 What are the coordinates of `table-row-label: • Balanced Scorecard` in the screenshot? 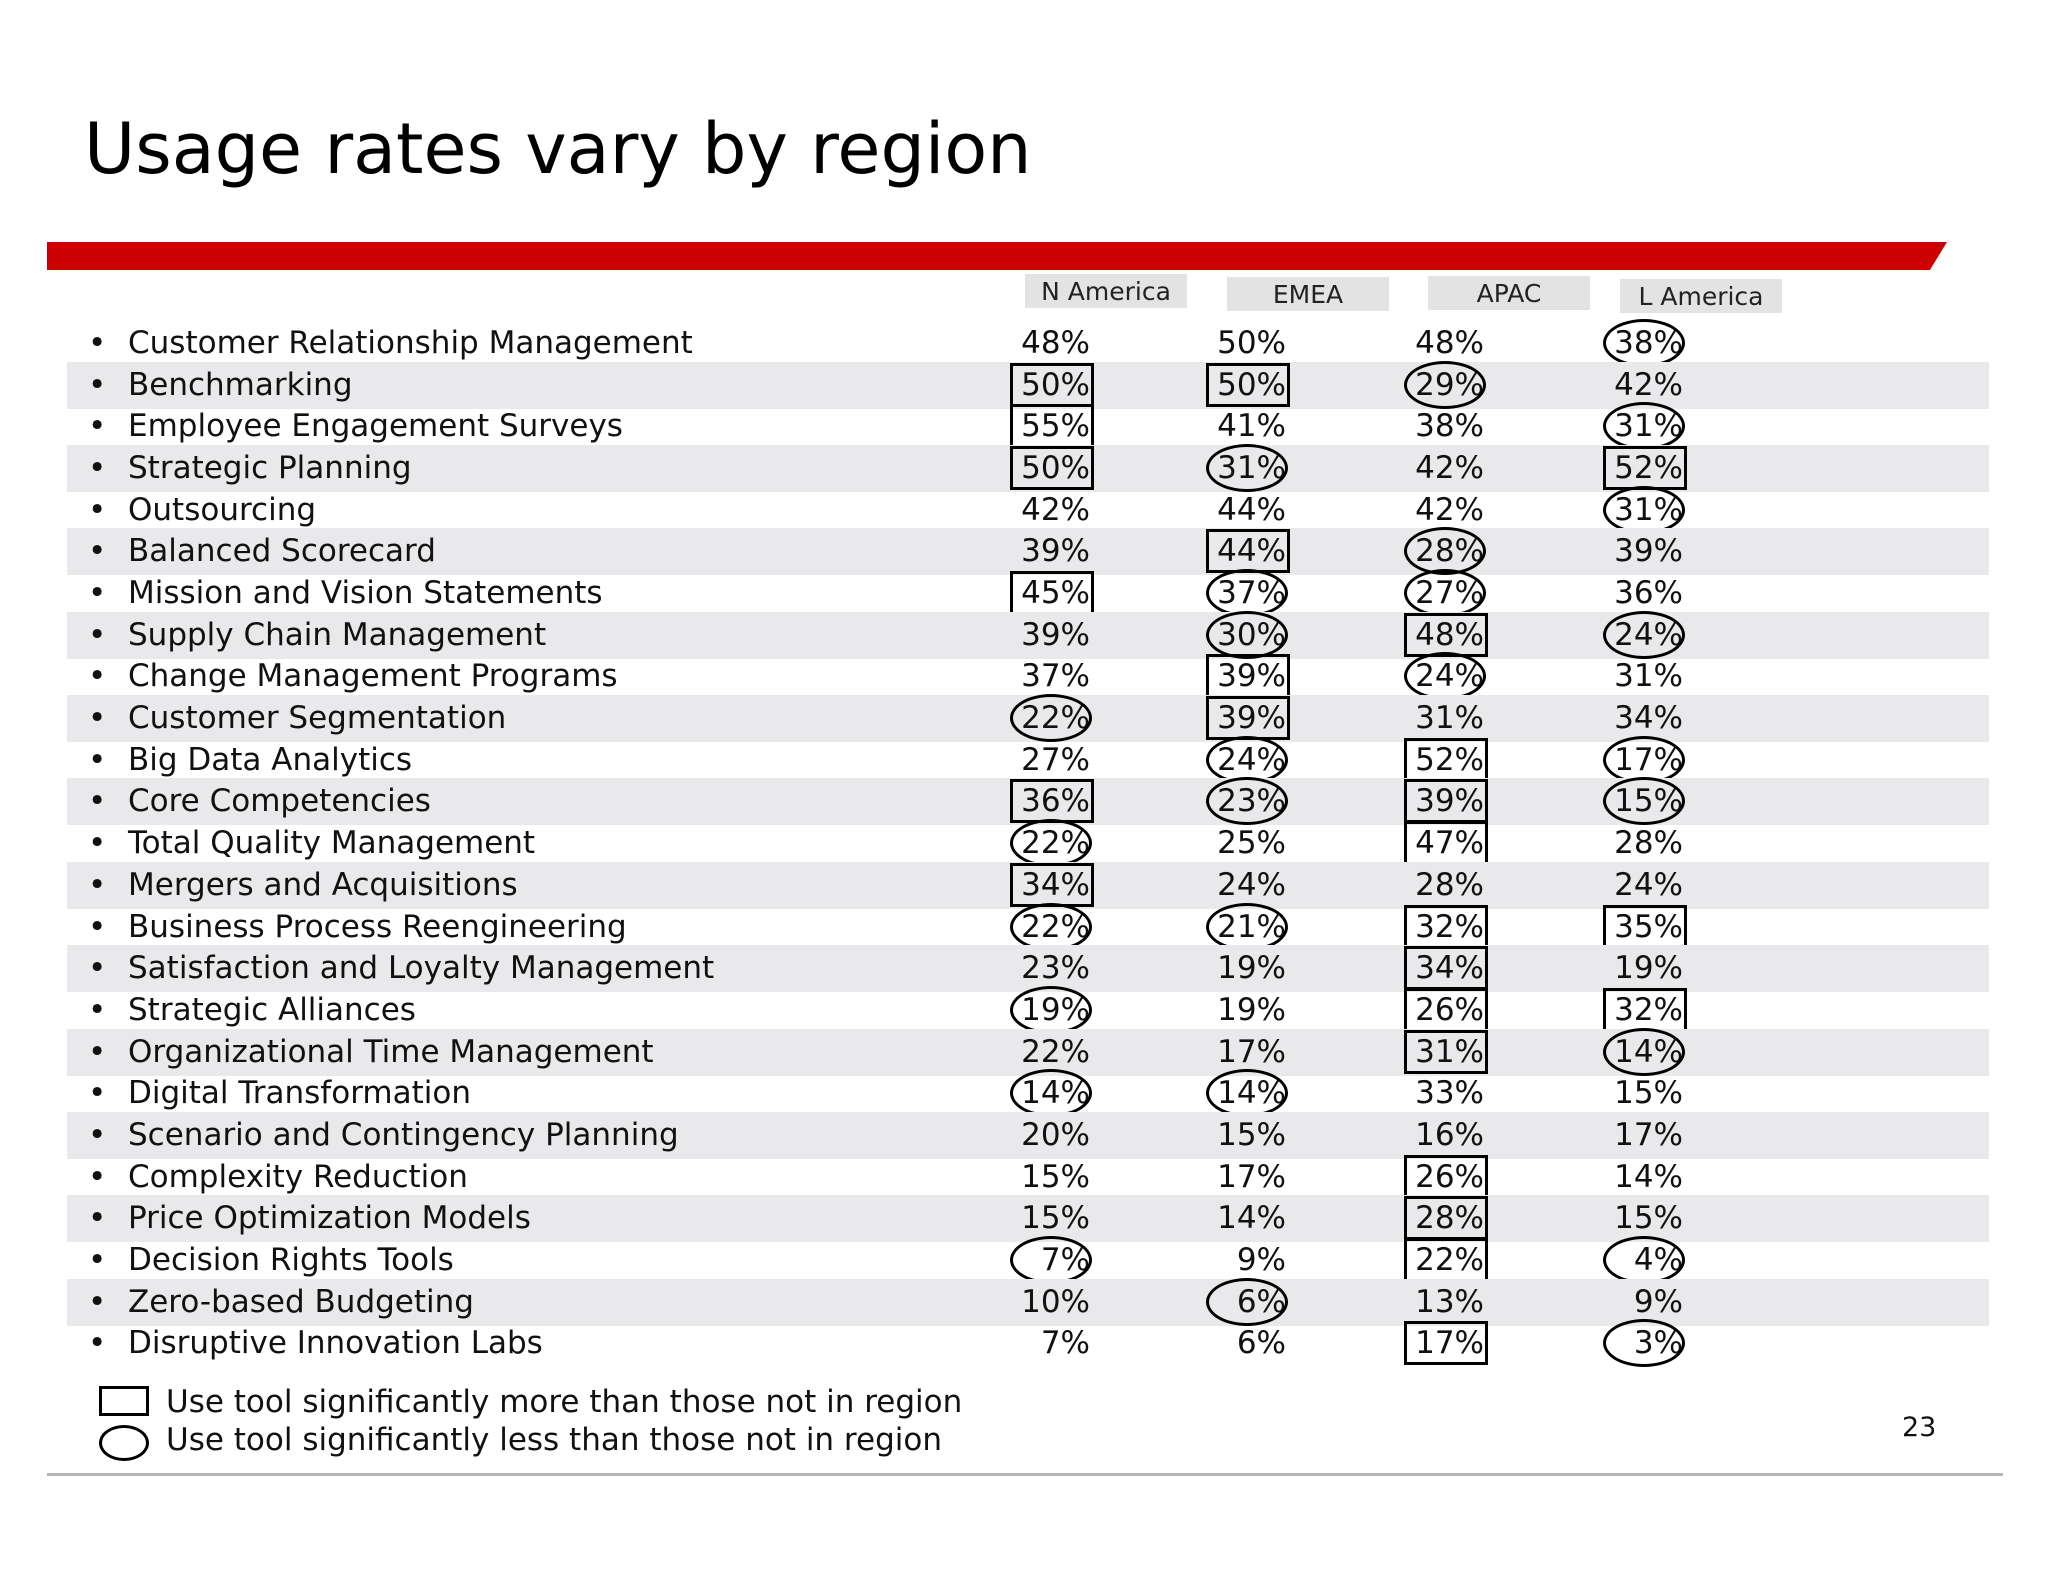 It's located at (262, 551).